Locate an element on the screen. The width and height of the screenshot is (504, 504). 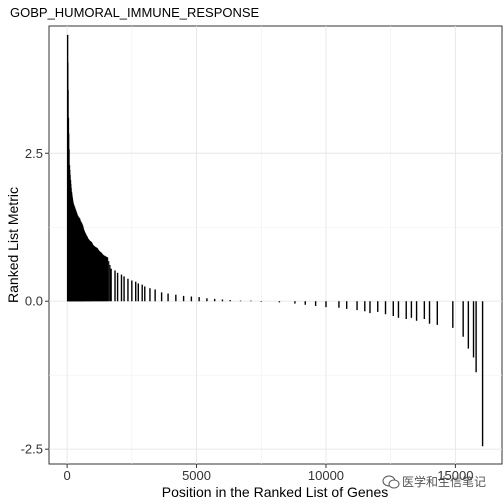
watermark-text: 医学和生信笔记 is located at coordinates (444, 481).